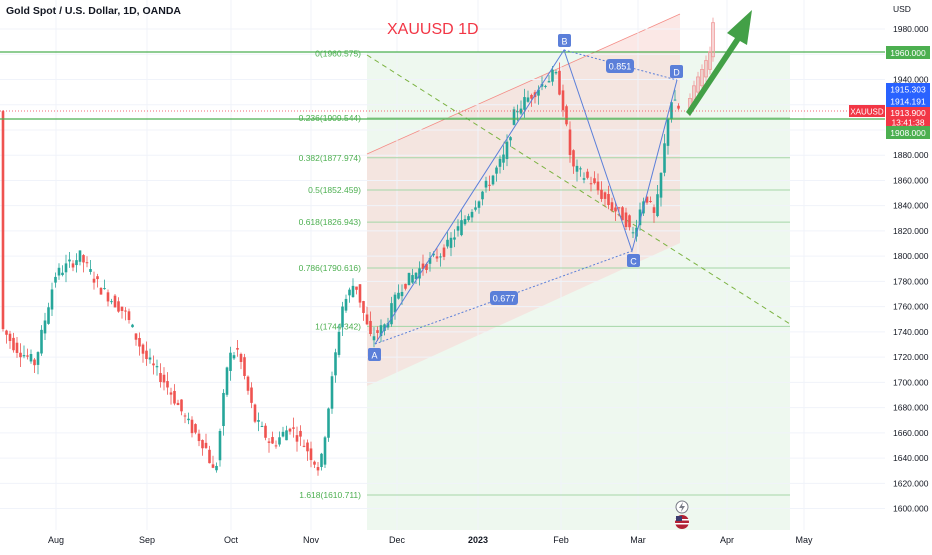 This screenshot has height=555, width=932. What do you see at coordinates (561, 540) in the screenshot?
I see `time-tick-label: Feb` at bounding box center [561, 540].